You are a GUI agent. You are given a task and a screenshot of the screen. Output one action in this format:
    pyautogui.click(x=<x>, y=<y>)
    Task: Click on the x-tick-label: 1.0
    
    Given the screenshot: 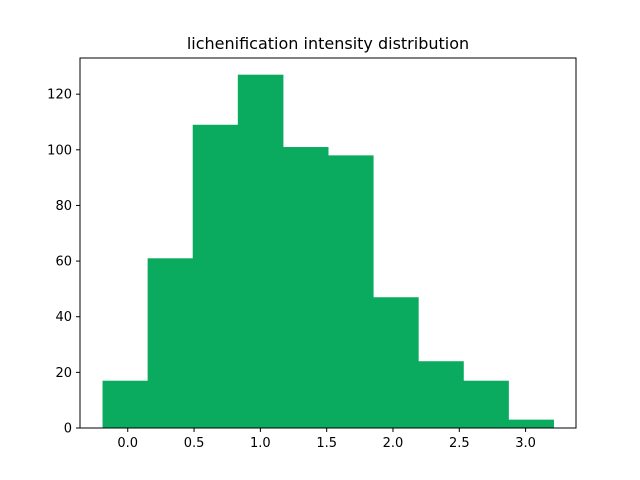 What is the action you would take?
    pyautogui.click(x=260, y=443)
    